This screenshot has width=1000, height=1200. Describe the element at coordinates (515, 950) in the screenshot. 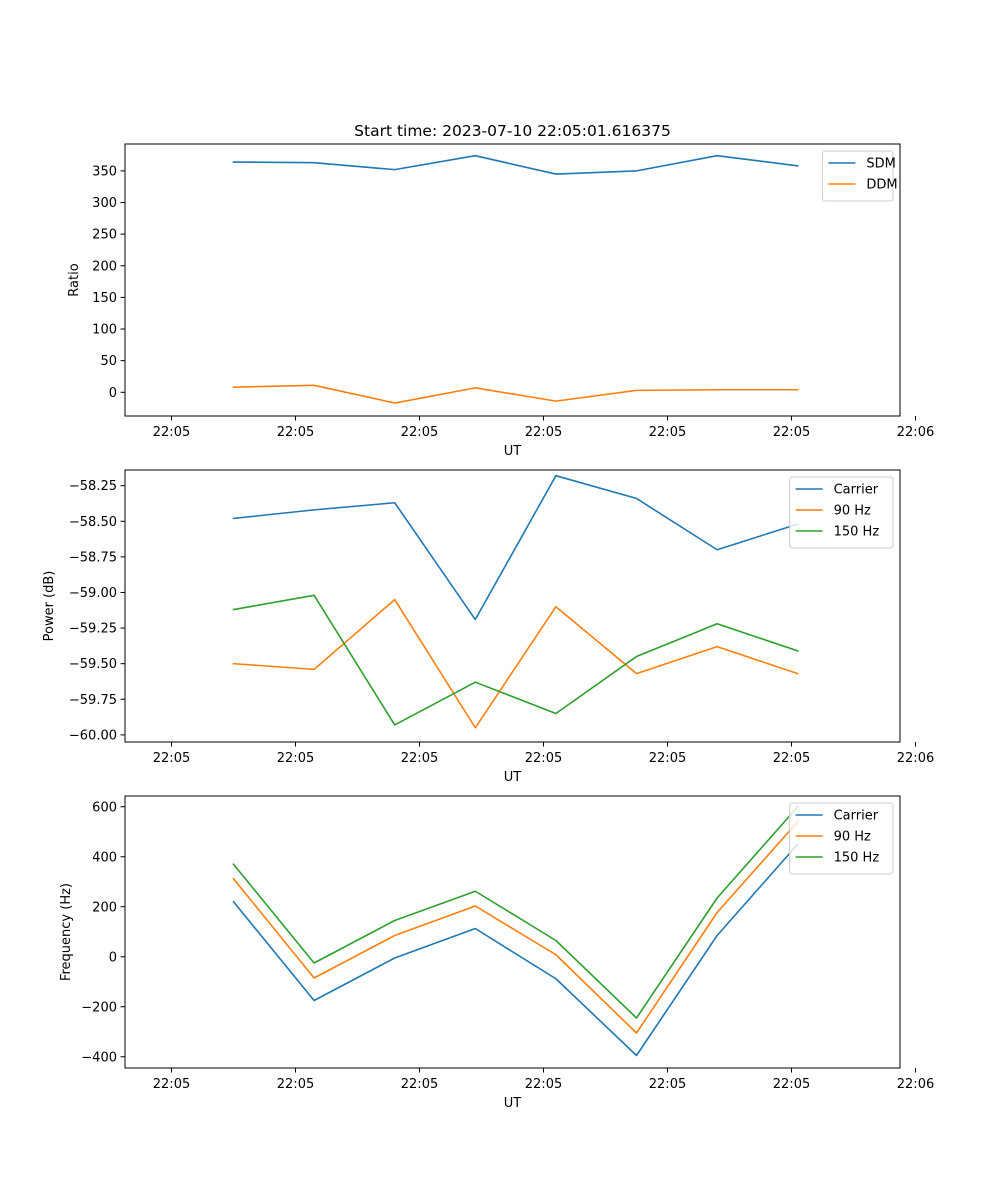

I see `frequency-series-line-carrier` at that location.